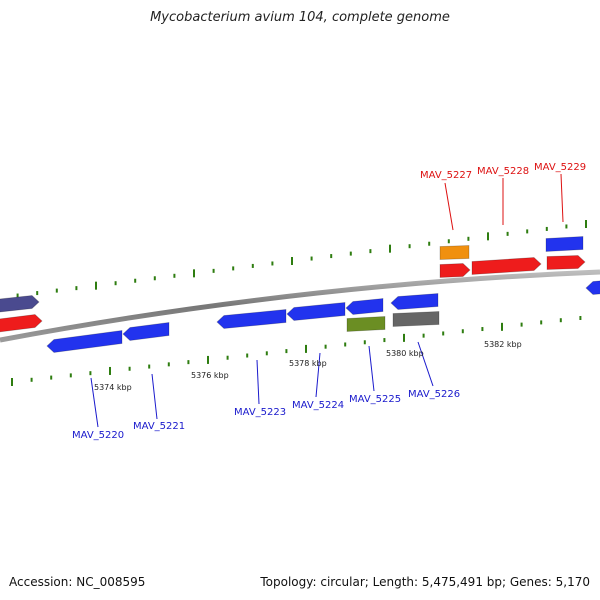 Image resolution: width=600 pixels, height=600 pixels. Describe the element at coordinates (98, 435) in the screenshot. I see `gene-label-mav-5220: MAV_5220` at that location.